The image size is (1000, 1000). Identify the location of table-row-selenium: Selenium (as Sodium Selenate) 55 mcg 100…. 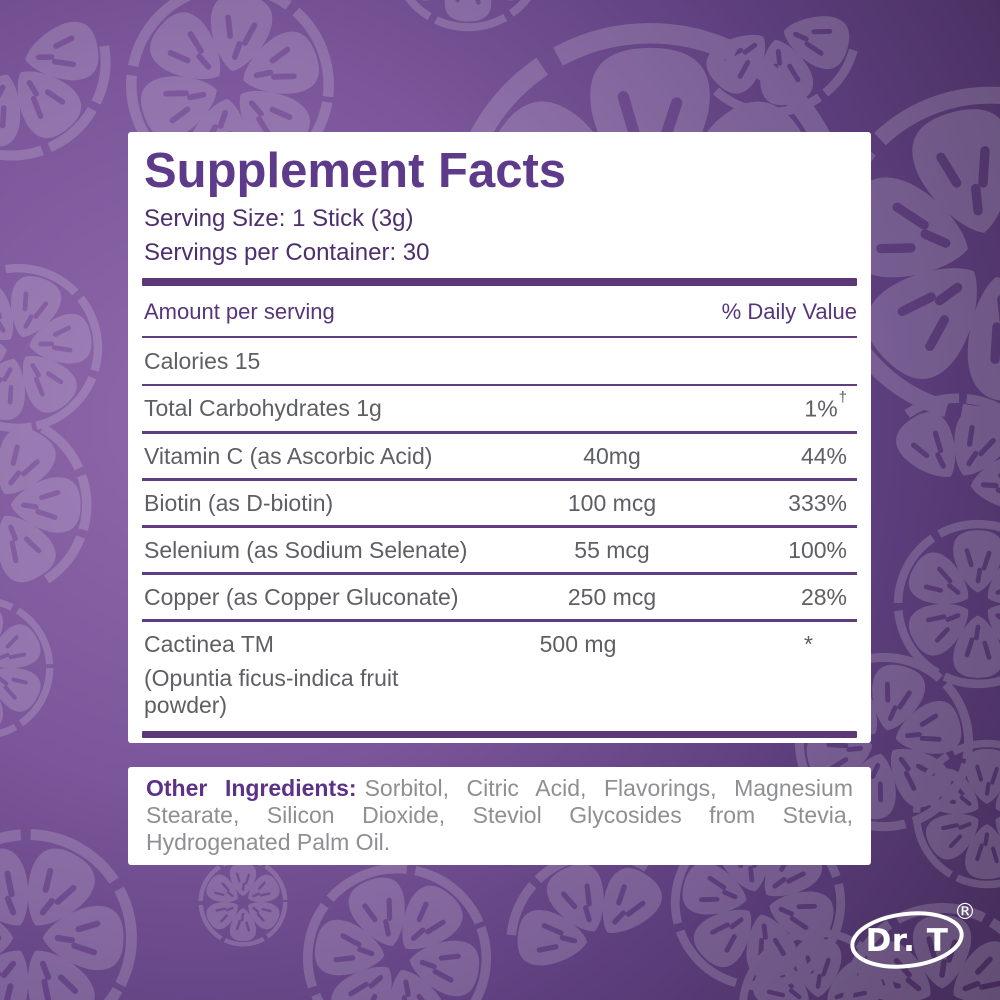
(499, 551).